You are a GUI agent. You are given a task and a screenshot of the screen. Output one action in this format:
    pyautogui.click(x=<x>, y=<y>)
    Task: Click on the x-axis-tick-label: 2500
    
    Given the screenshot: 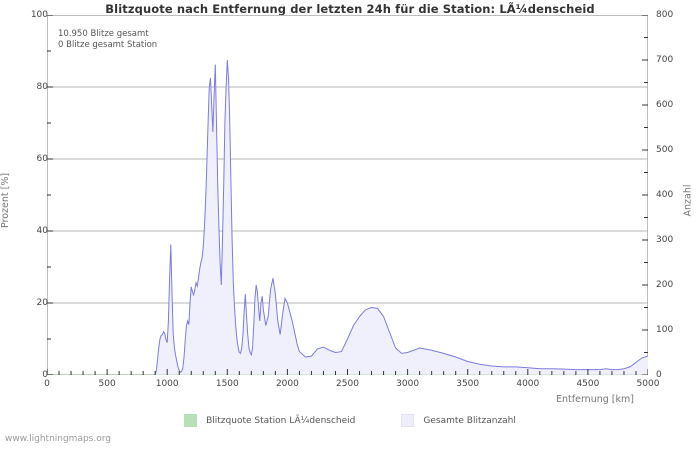 What is the action you would take?
    pyautogui.click(x=347, y=384)
    